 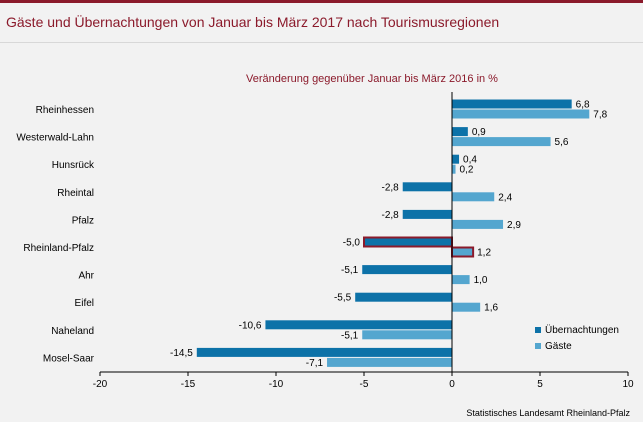 What do you see at coordinates (390, 215) in the screenshot?
I see `data-label-uebernachtungen-pfalz: -2,8` at bounding box center [390, 215].